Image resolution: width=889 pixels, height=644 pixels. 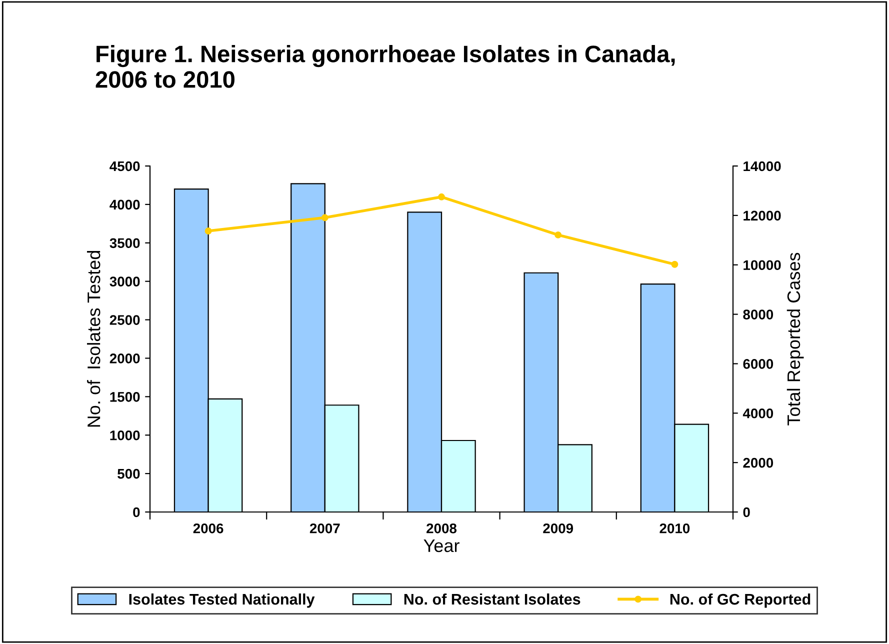 What do you see at coordinates (746, 512) in the screenshot?
I see `y2-tick-label: 0` at bounding box center [746, 512].